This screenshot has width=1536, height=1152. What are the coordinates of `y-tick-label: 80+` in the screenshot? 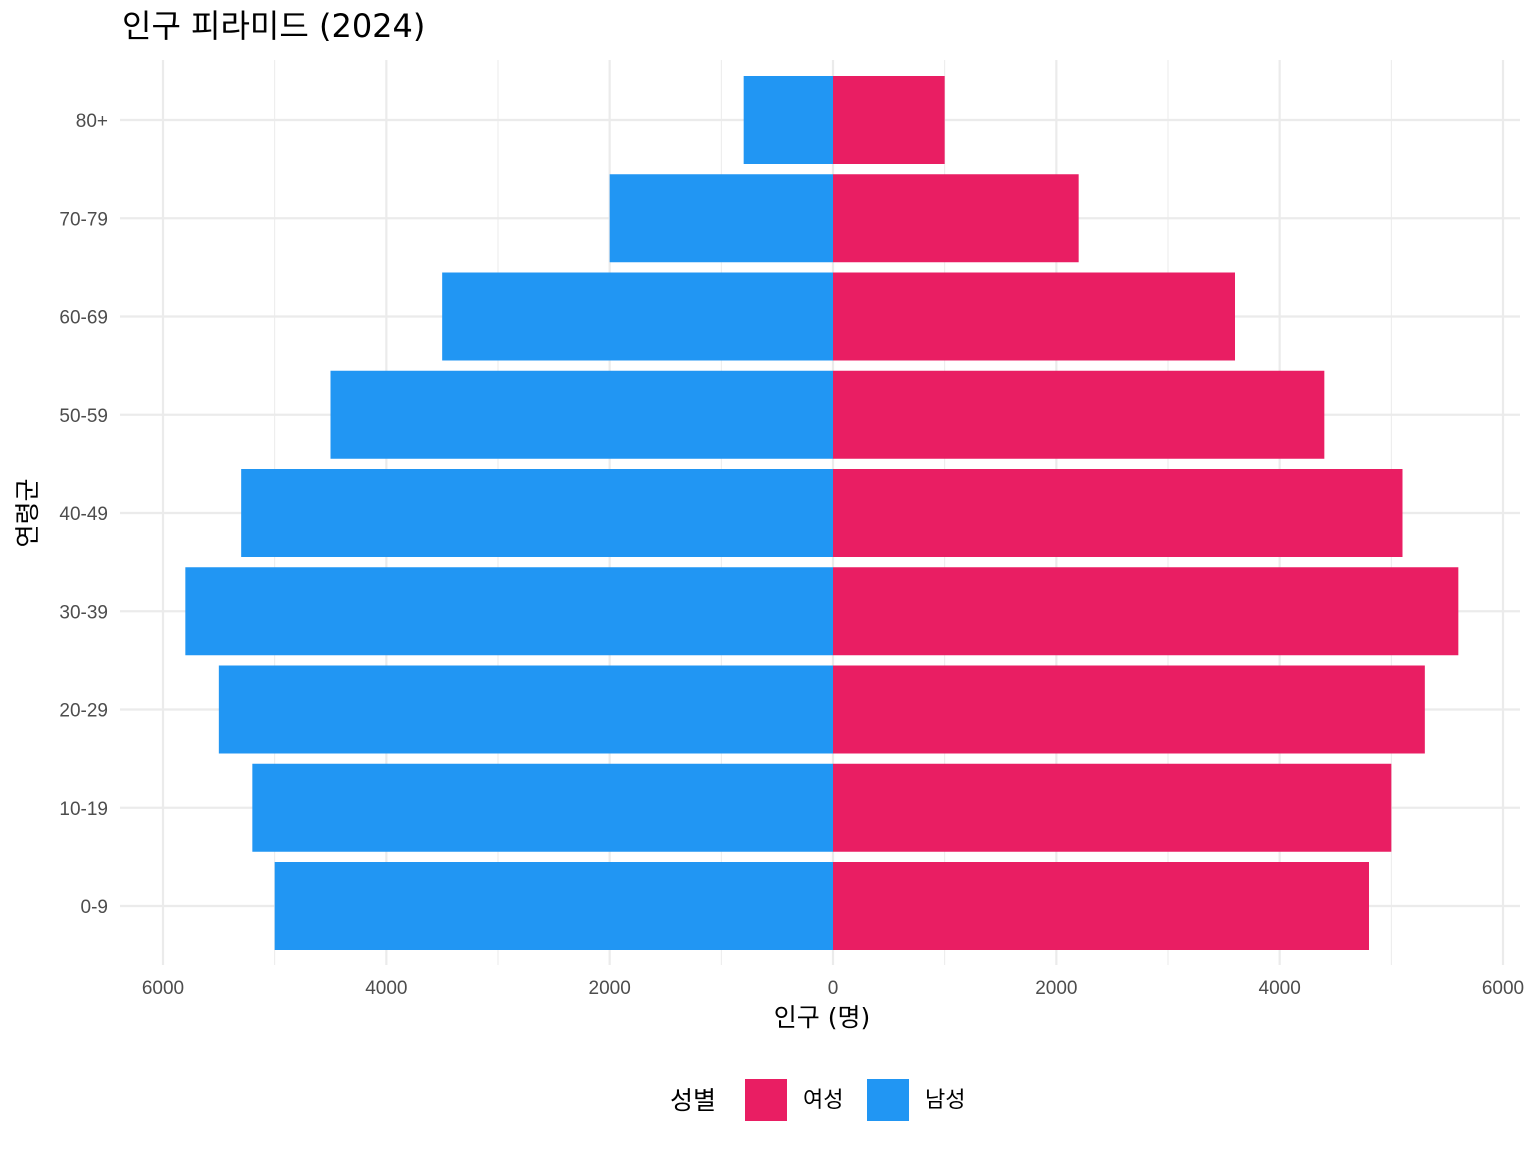 It's located at (92, 121).